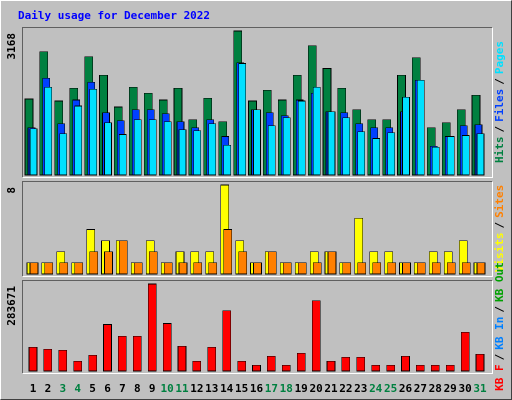  I want to click on x-tick-label: 23, so click(360, 388).